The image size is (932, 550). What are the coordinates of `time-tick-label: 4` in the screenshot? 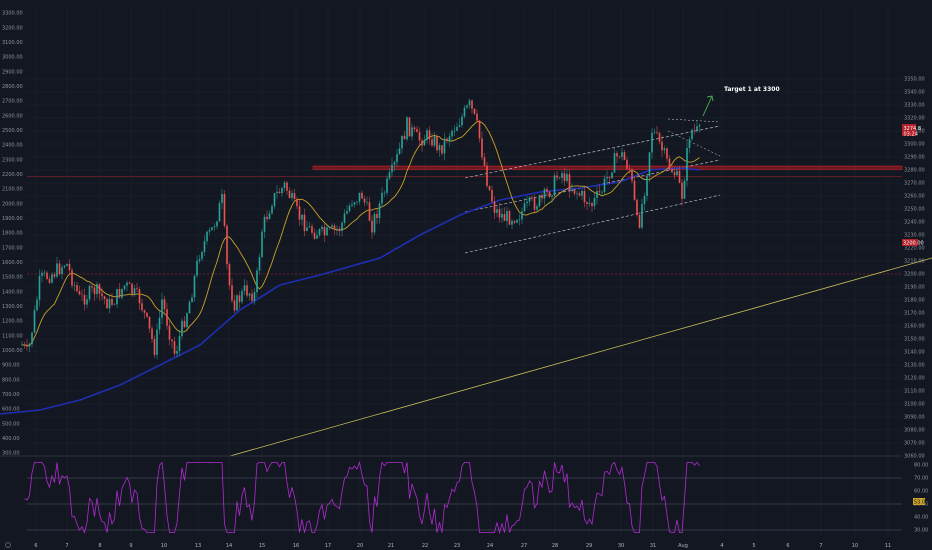 It's located at (721, 546).